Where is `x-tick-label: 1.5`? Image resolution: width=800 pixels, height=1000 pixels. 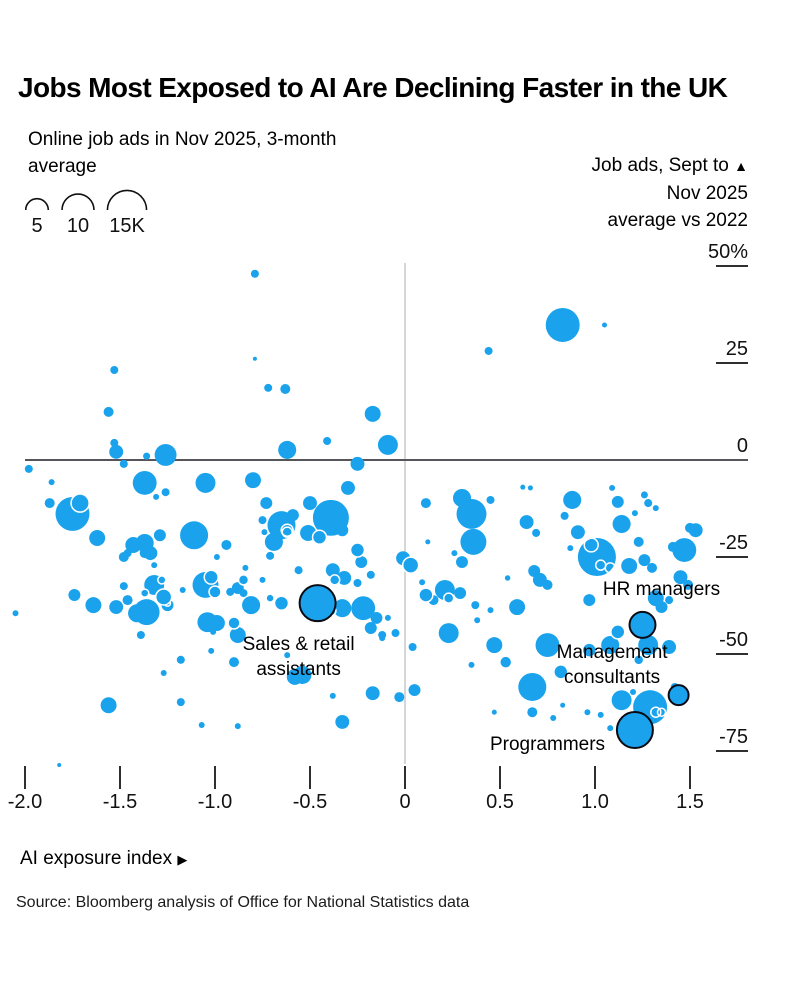
x-tick-label: 1.5 is located at coordinates (690, 802).